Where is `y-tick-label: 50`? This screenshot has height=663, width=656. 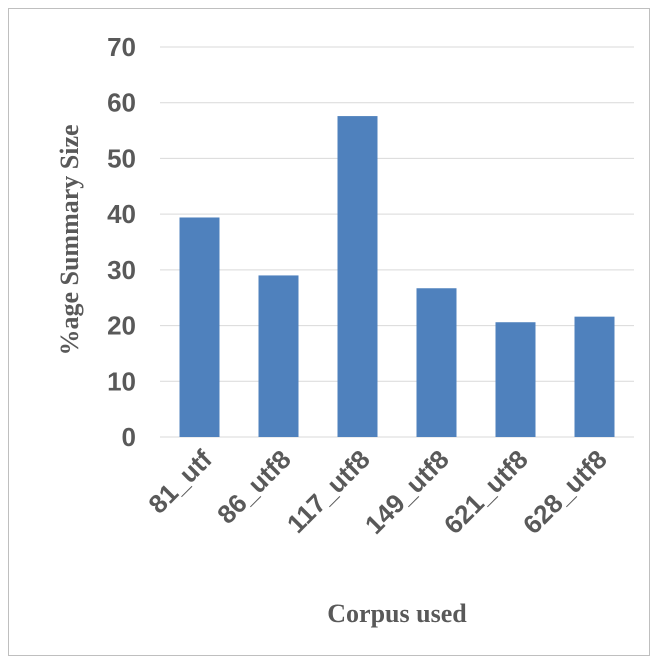
y-tick-label: 50 is located at coordinates (121, 158).